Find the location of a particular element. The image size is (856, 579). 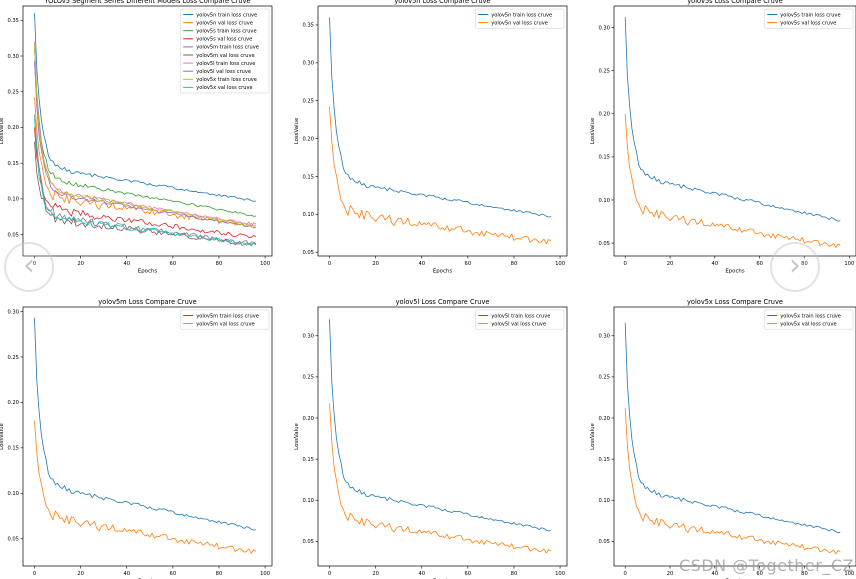

watermark-text: CSDN @Together_CZ is located at coordinates (766, 565).